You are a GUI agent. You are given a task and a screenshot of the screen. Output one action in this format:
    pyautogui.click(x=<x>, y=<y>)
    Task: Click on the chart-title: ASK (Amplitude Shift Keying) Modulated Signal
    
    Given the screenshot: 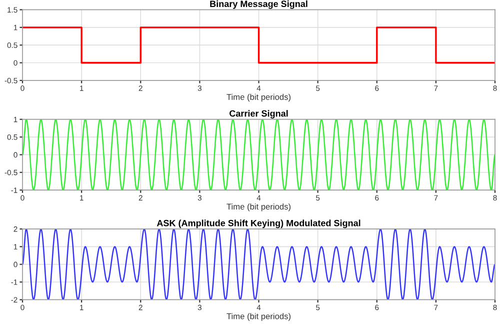 What is the action you would take?
    pyautogui.click(x=258, y=224)
    